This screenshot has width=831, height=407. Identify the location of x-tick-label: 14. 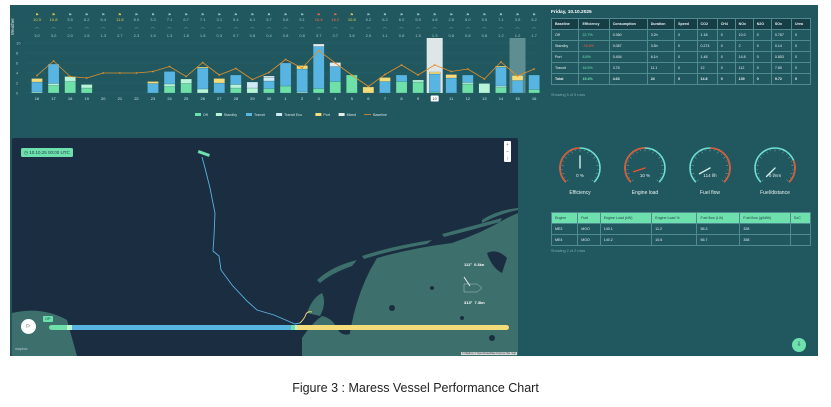
(501, 98).